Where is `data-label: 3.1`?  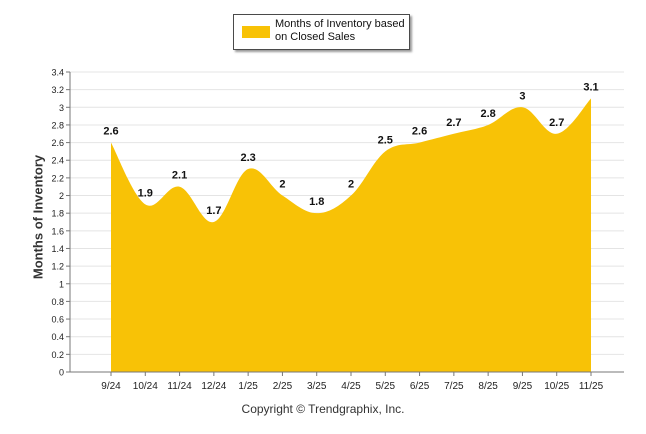
data-label: 3.1 is located at coordinates (590, 87).